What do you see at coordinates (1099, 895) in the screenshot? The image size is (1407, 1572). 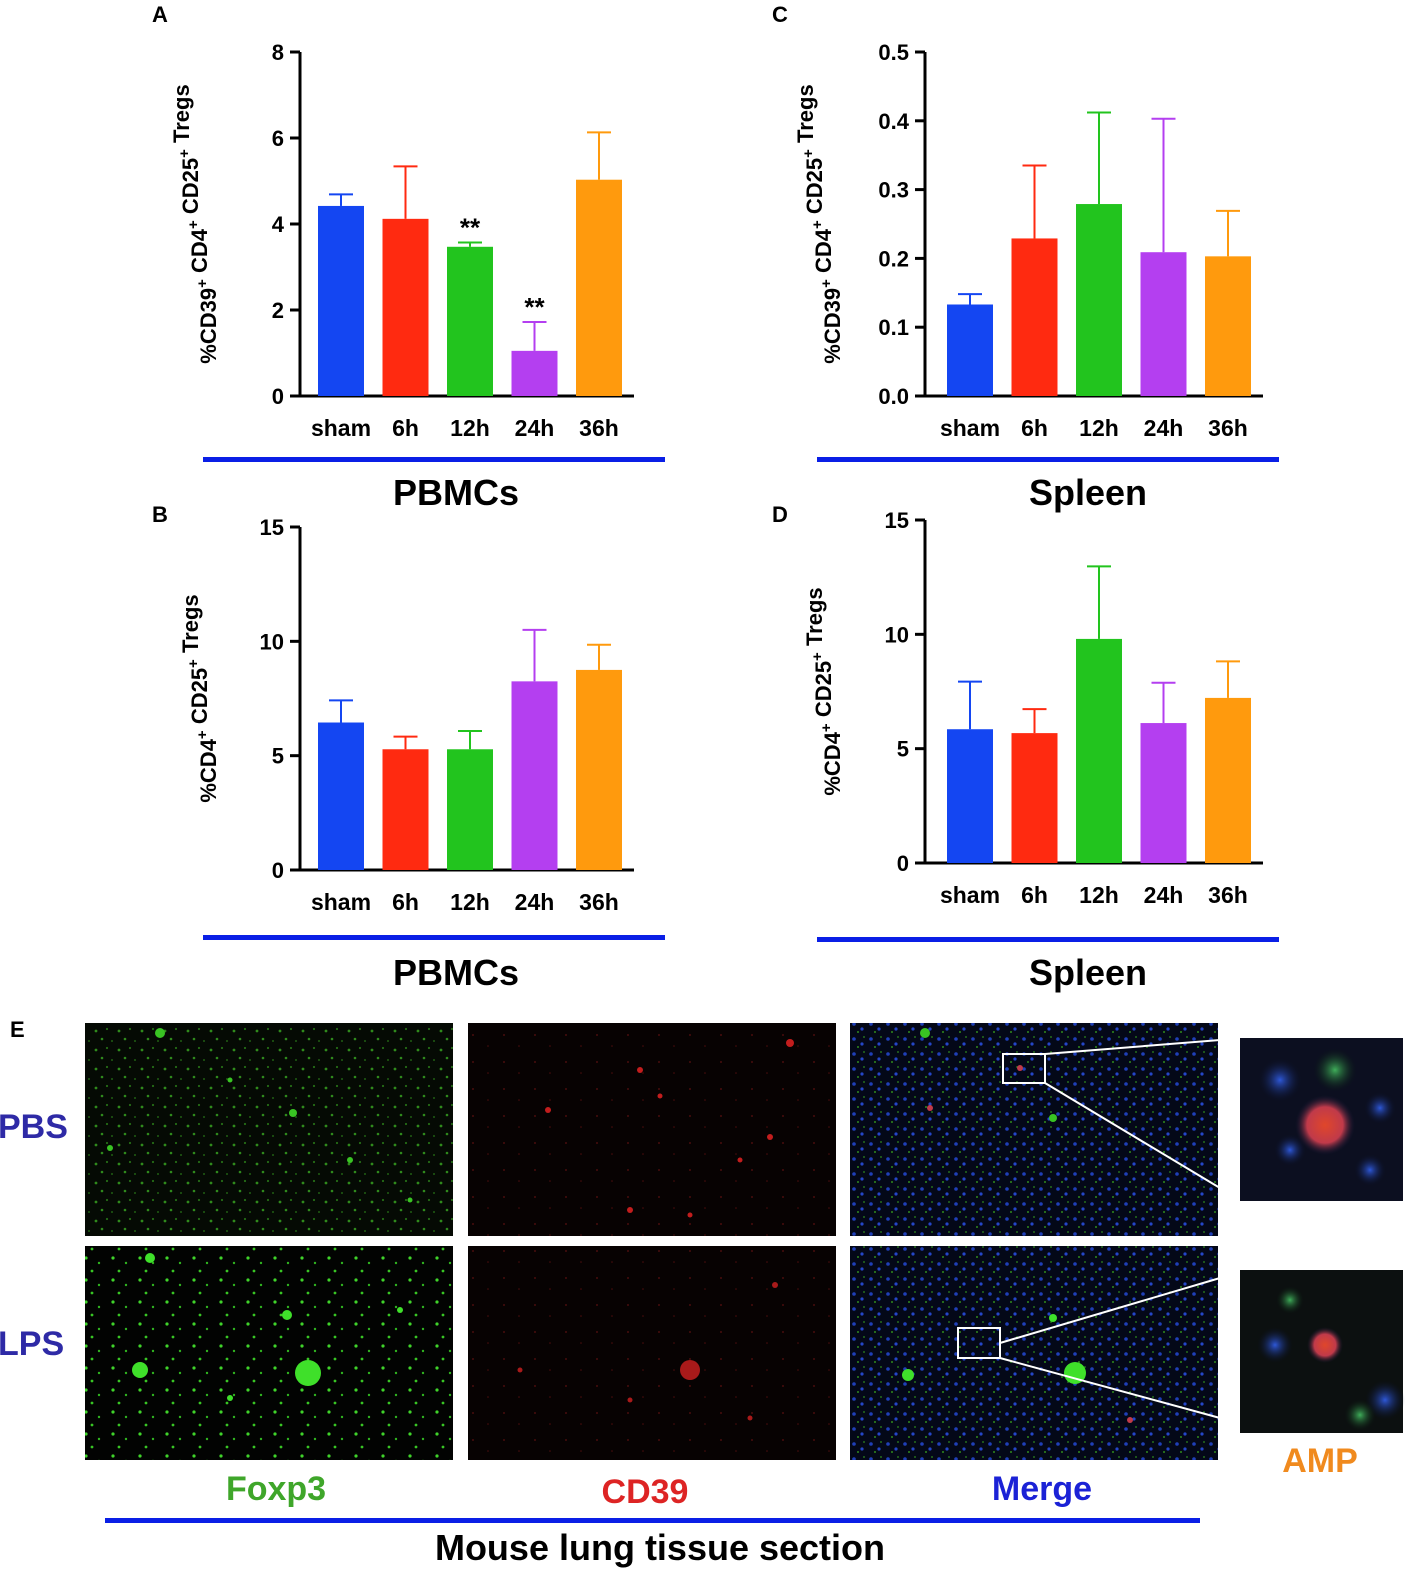 I see `x-tick-label-d: 12h` at bounding box center [1099, 895].